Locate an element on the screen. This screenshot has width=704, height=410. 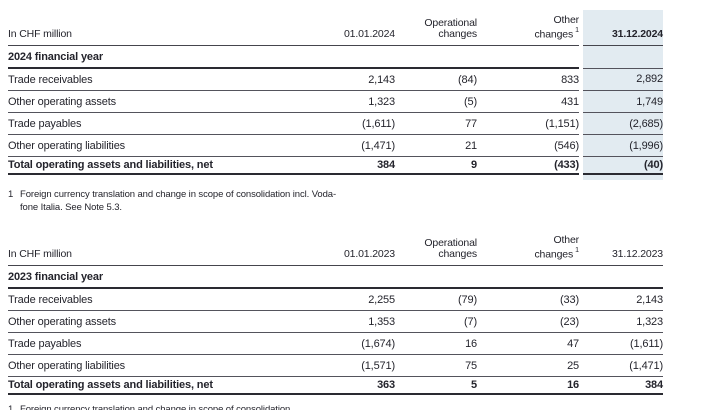
cell-value: (1,571) is located at coordinates (291, 365).